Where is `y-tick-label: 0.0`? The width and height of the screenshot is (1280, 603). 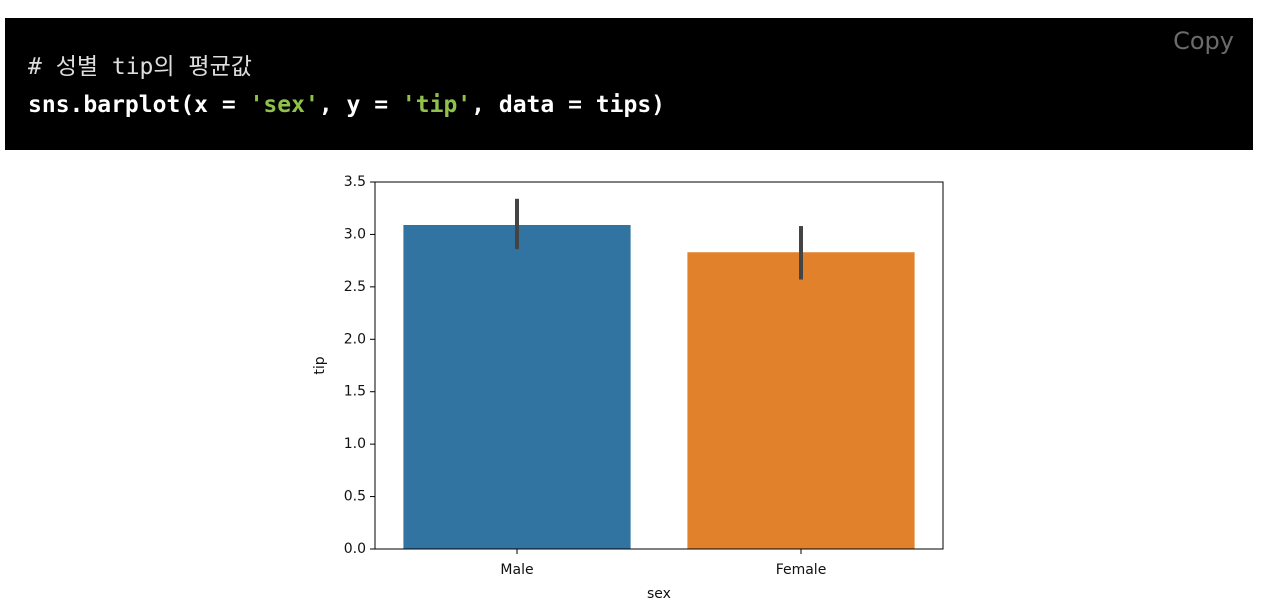 y-tick-label: 0.0 is located at coordinates (355, 549).